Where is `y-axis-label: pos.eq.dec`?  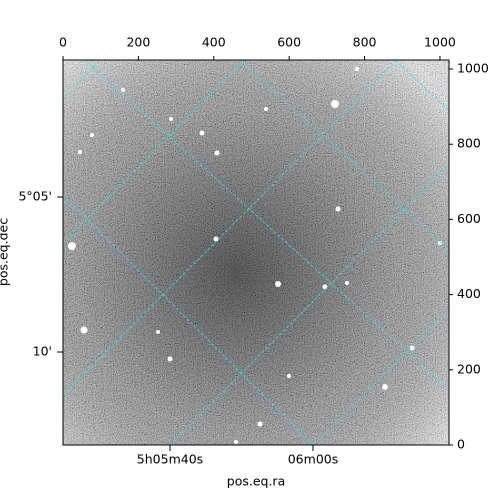 y-axis-label: pos.eq.dec is located at coordinates (5, 252).